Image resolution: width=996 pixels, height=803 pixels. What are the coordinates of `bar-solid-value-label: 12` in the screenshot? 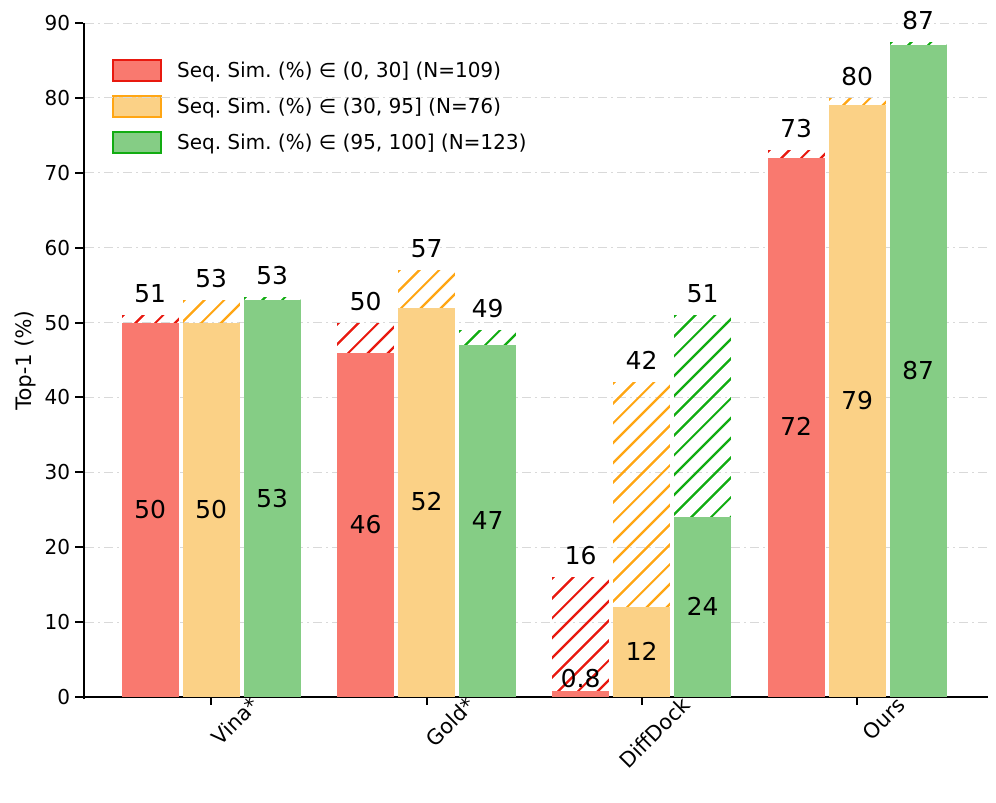 It's located at (641, 652).